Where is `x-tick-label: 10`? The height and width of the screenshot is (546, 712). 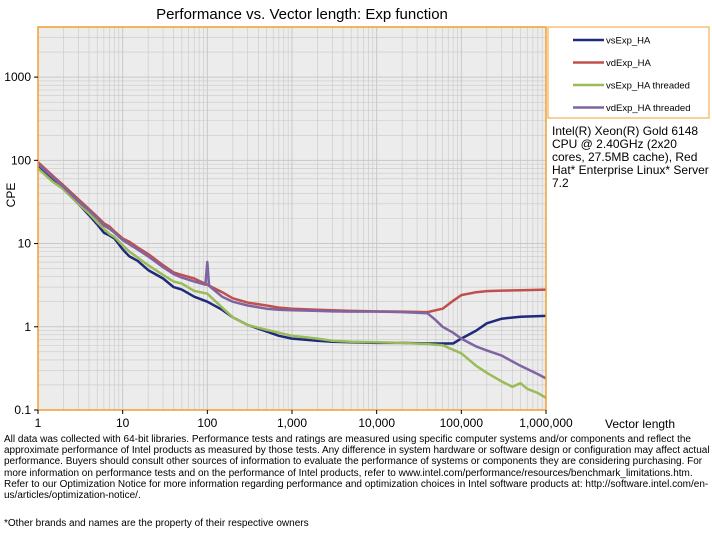 x-tick-label: 10 is located at coordinates (123, 423).